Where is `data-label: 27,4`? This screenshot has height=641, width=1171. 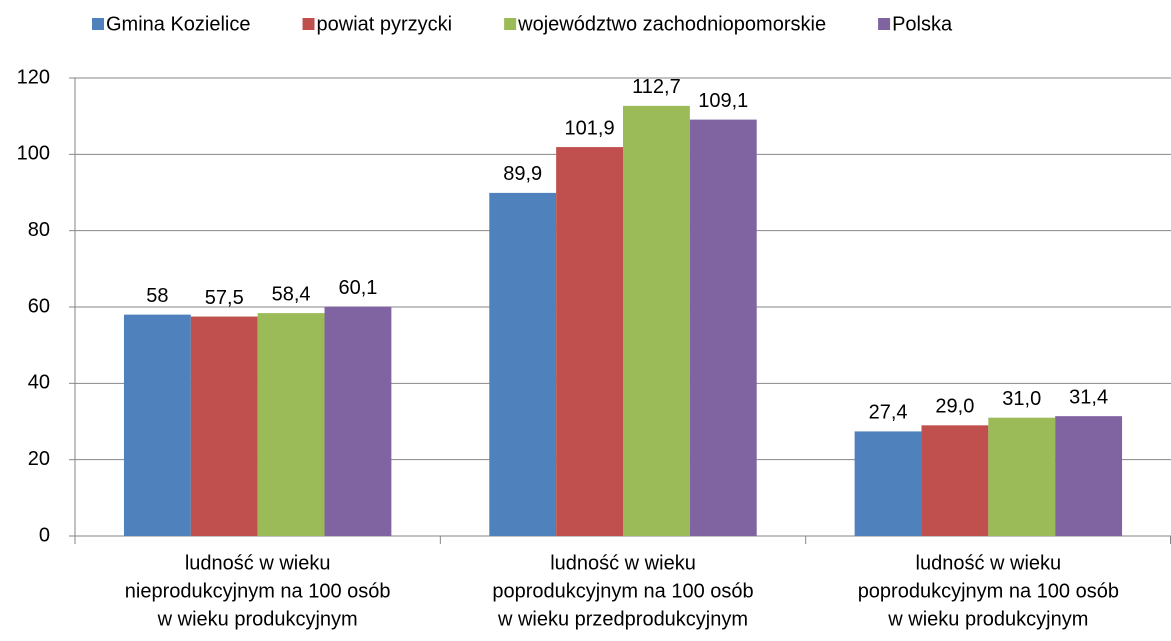 data-label: 27,4 is located at coordinates (888, 413).